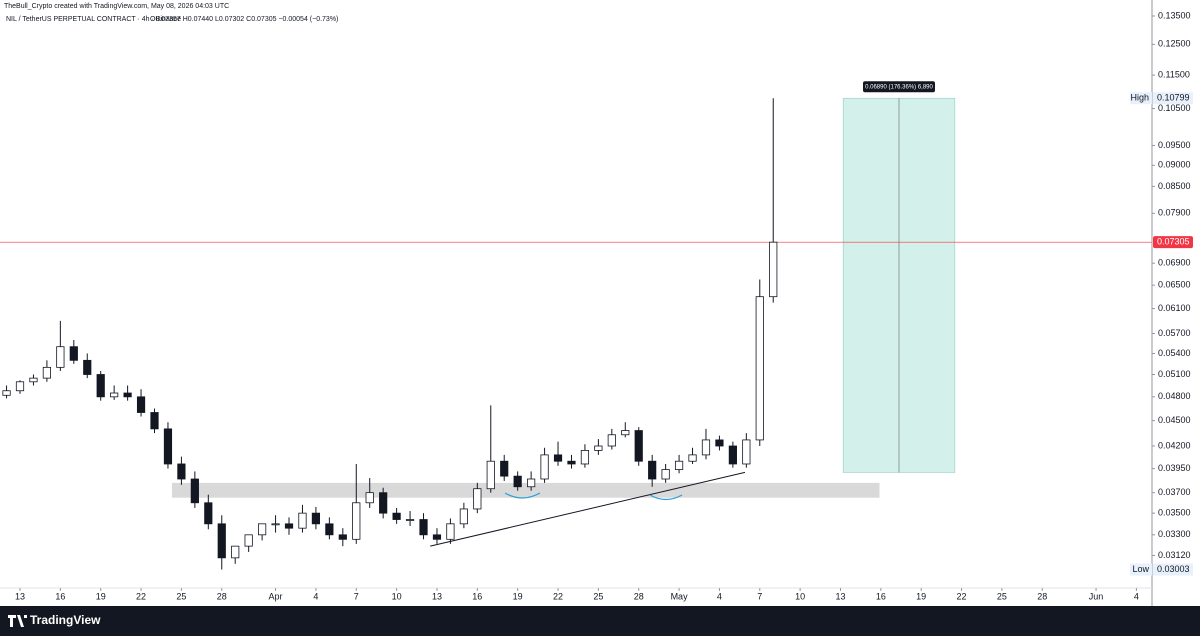 The image size is (1200, 636). I want to click on position-label: 0.06890 (176.36%) 6,890, so click(899, 87).